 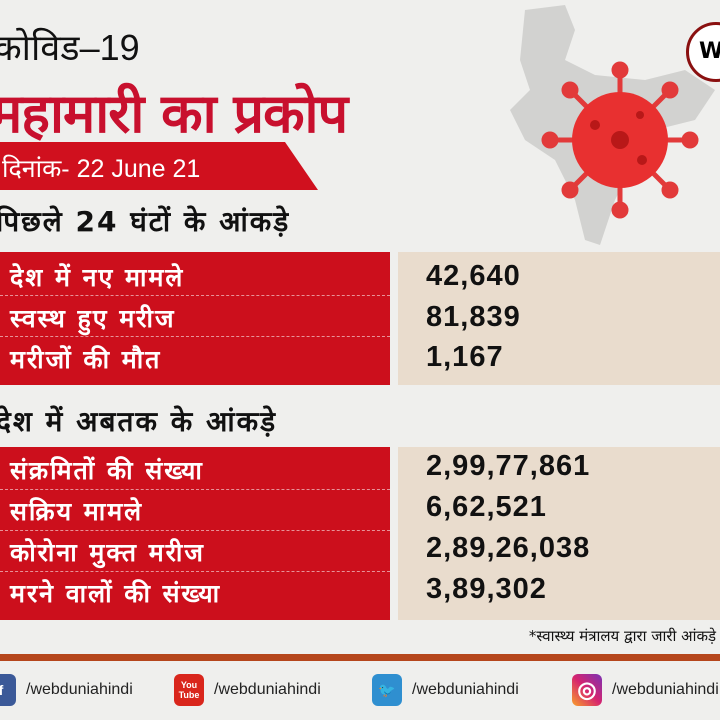 What do you see at coordinates (70, 47) in the screenshot?
I see `title: कोविड–19` at bounding box center [70, 47].